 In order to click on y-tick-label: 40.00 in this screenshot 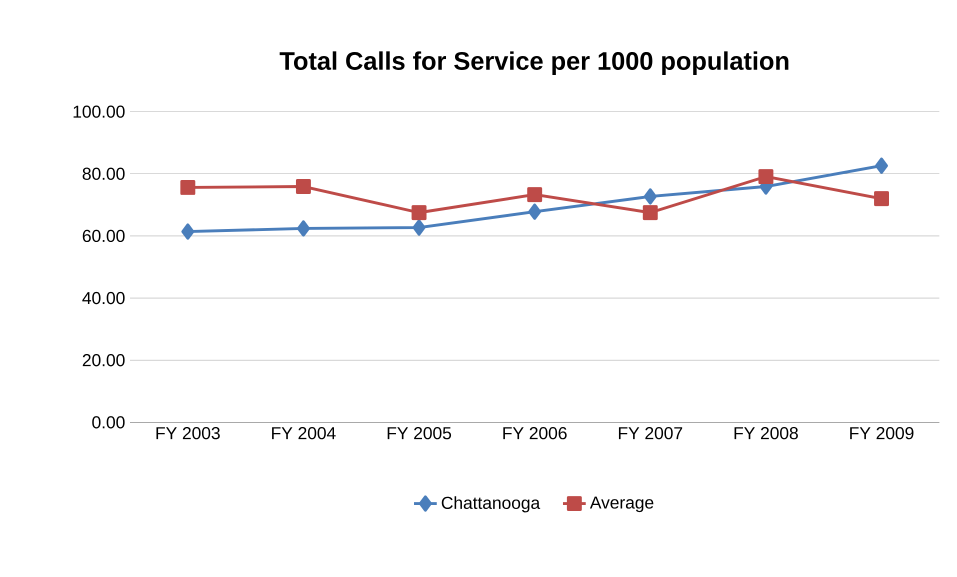, I will do `click(103, 298)`.